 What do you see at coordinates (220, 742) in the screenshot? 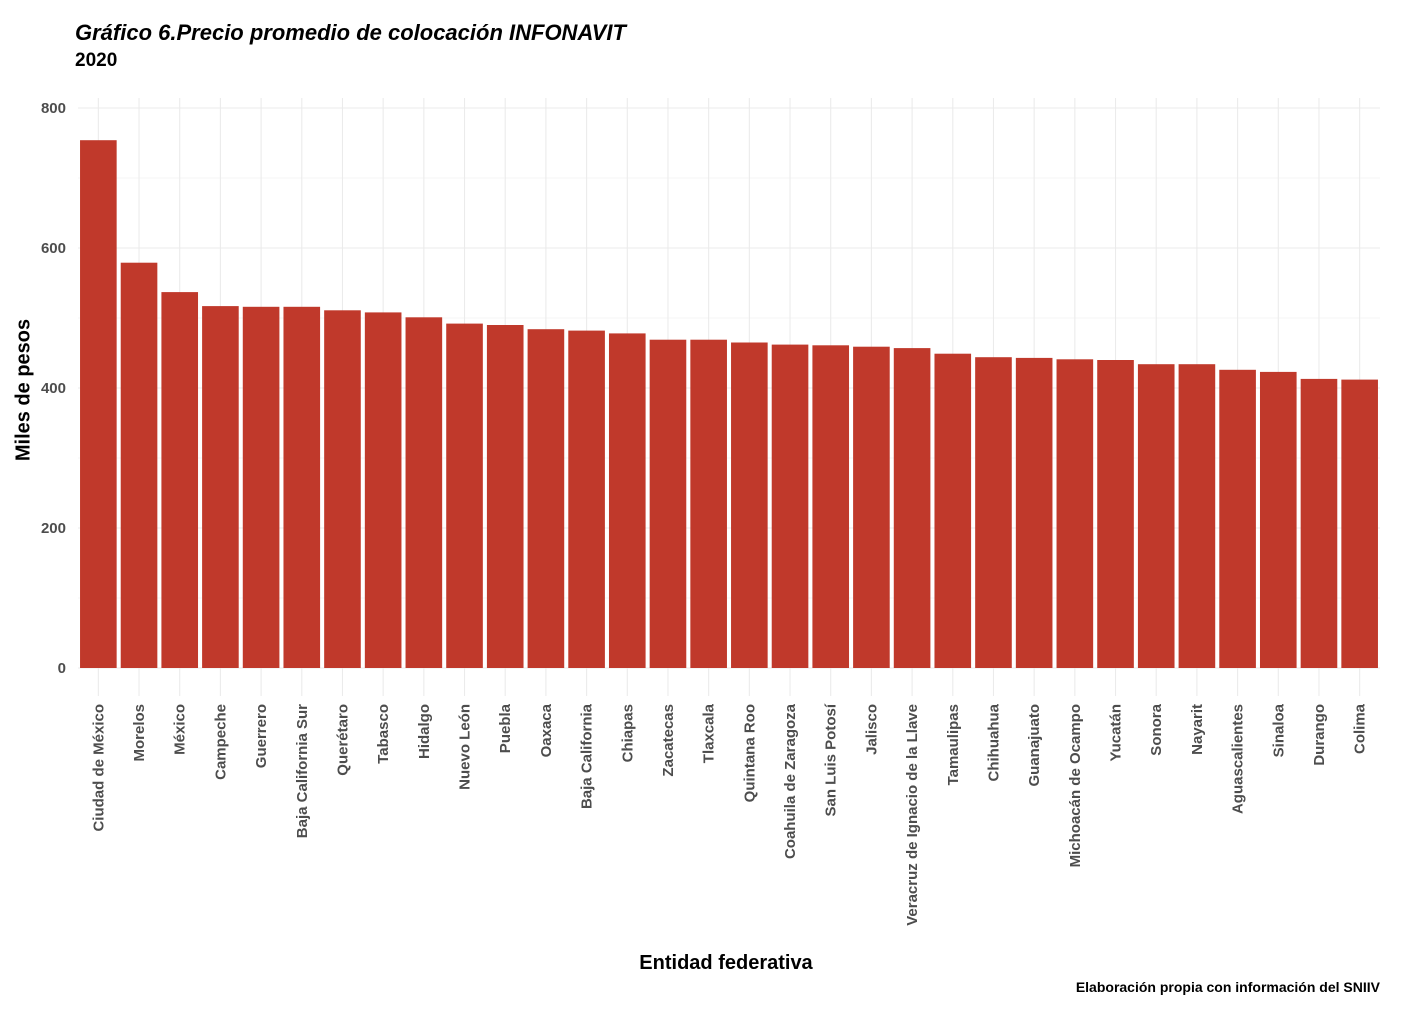
I see `x-tick-label: Campeche` at bounding box center [220, 742].